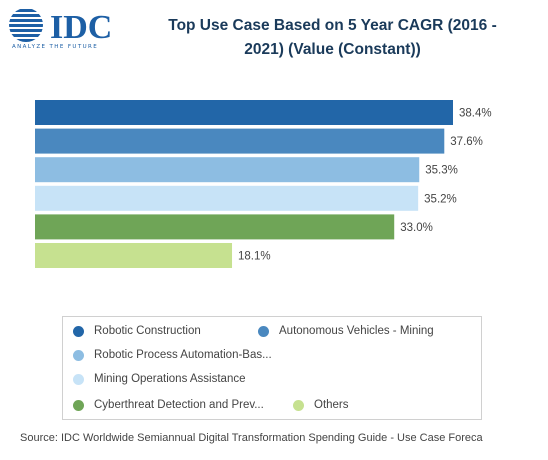 The width and height of the screenshot is (548, 460). I want to click on bar-value-label: 33.0%, so click(416, 228).